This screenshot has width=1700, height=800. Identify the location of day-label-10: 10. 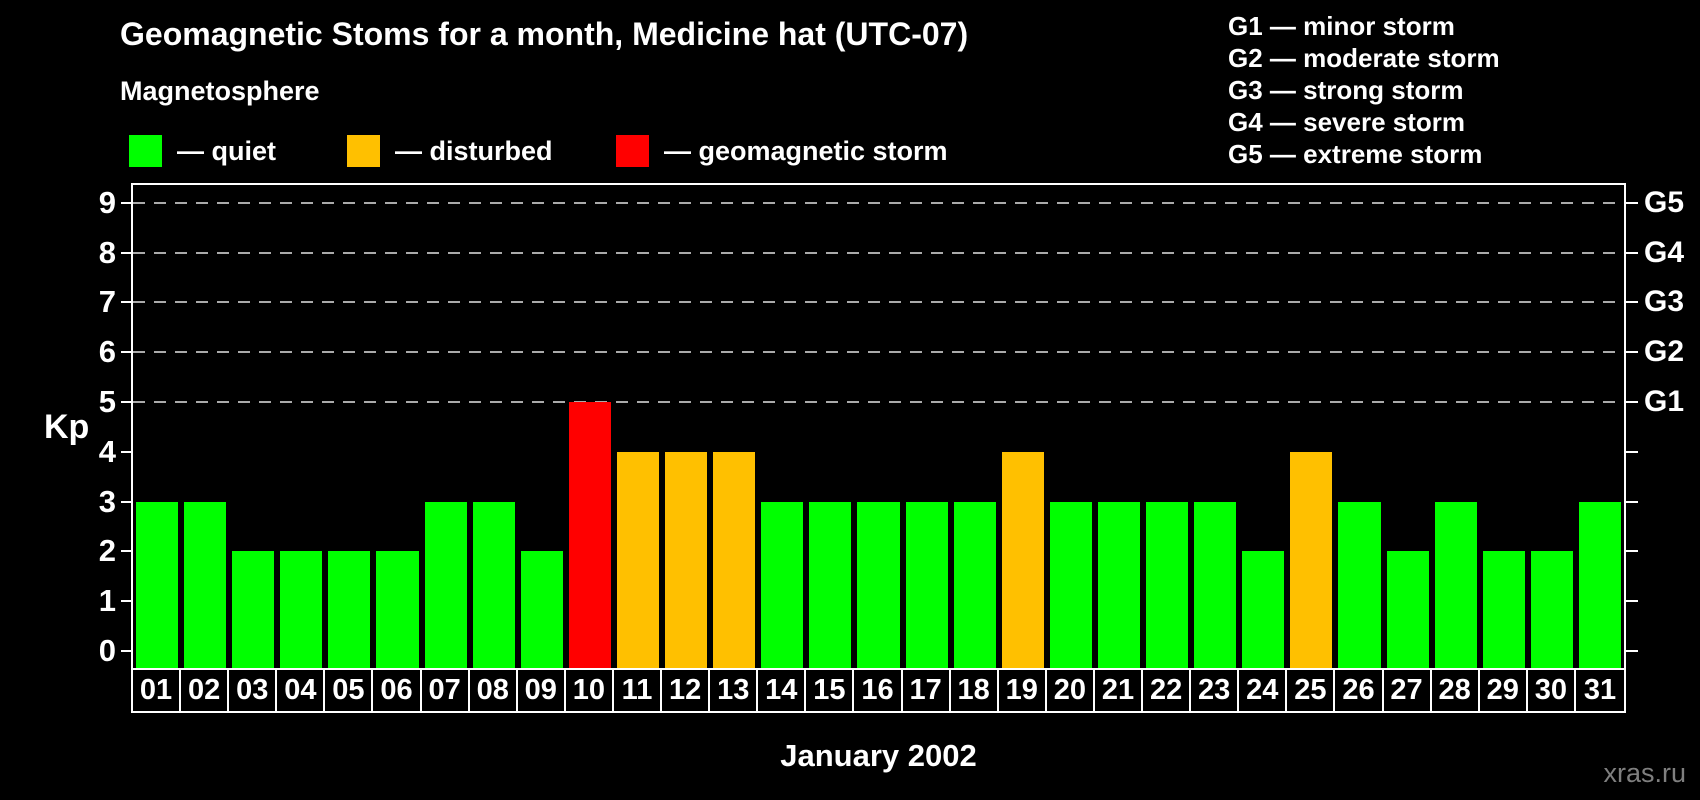
(590, 690).